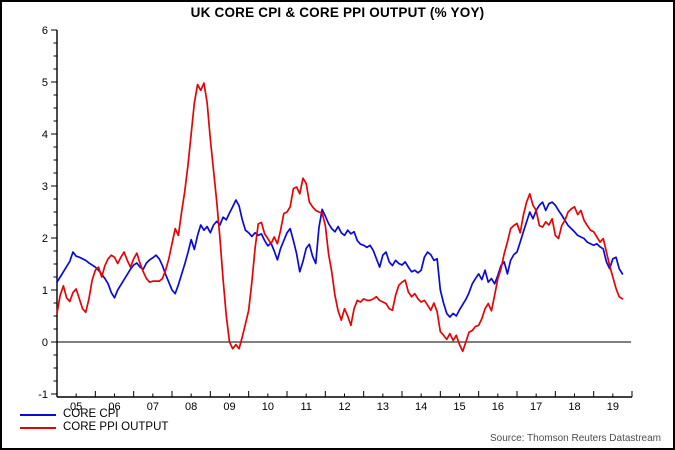  What do you see at coordinates (229, 407) in the screenshot?
I see `svg-text: 09` at bounding box center [229, 407].